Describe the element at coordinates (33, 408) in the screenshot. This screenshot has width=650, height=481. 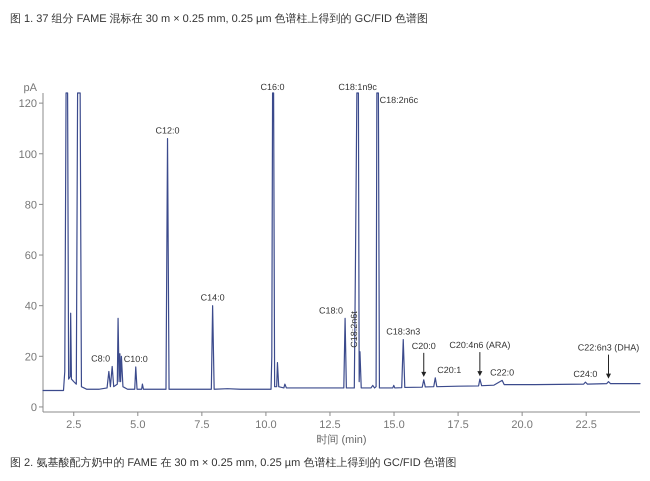
I see `y-tick-label: 0` at that location.